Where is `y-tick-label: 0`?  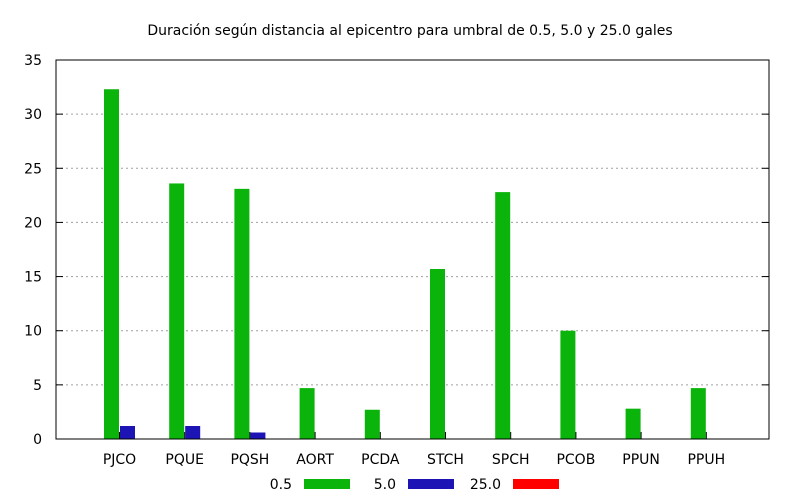
y-tick-label: 0 is located at coordinates (37, 440).